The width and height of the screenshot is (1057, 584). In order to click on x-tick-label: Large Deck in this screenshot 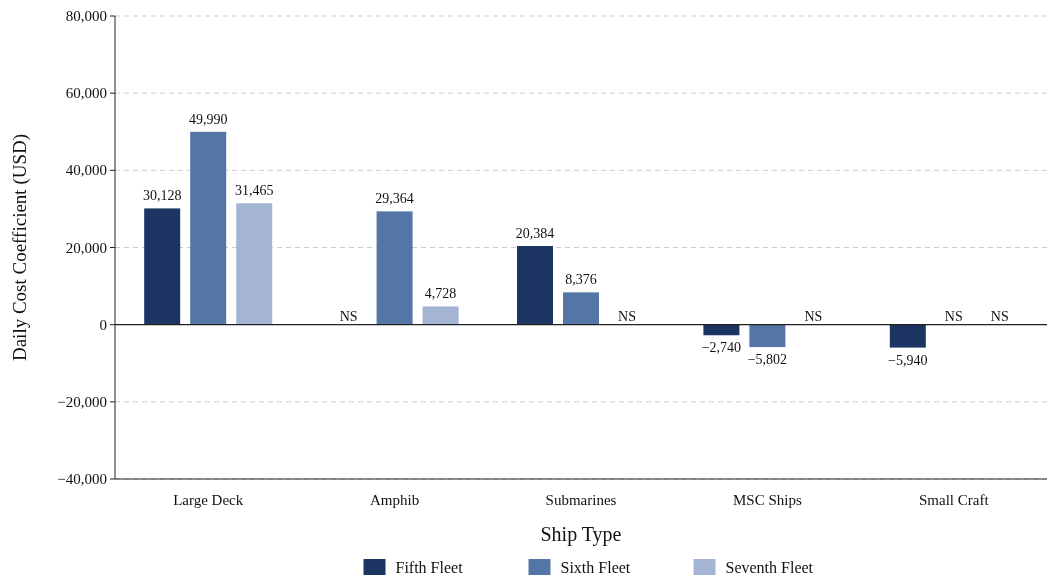, I will do `click(208, 500)`.